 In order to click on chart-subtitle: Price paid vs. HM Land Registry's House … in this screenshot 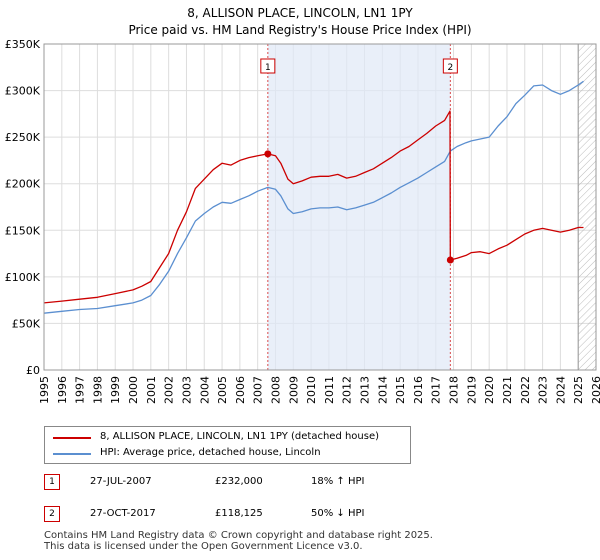, I will do `click(300, 30)`.